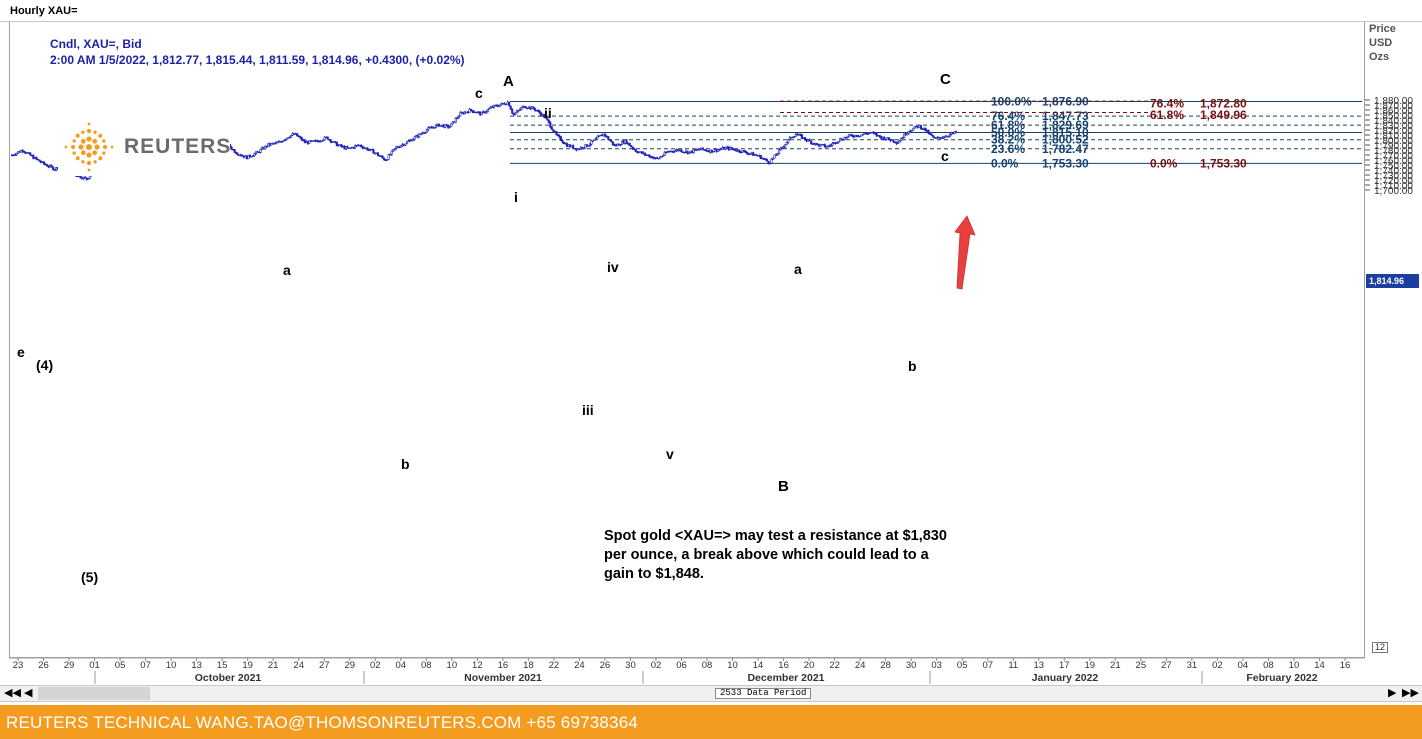 This screenshot has width=1422, height=739. I want to click on fib-extension-value: 1,849.96, so click(1223, 115).